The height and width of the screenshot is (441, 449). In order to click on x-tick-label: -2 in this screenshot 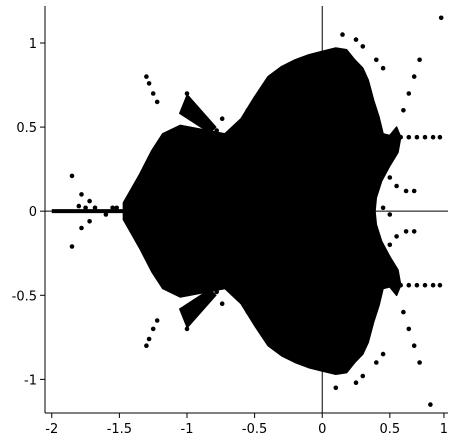, I will do `click(51, 429)`.